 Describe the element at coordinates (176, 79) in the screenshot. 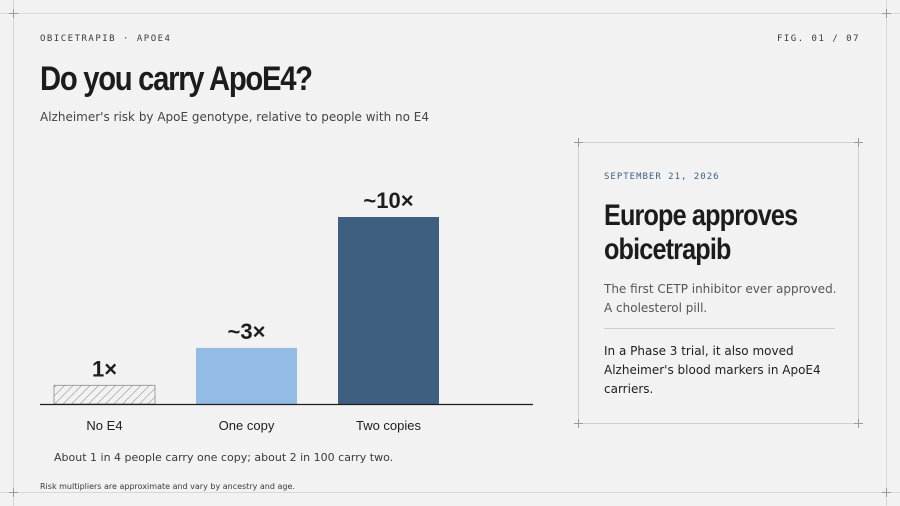

I see `page-title: Do you carry ApoE4?` at that location.